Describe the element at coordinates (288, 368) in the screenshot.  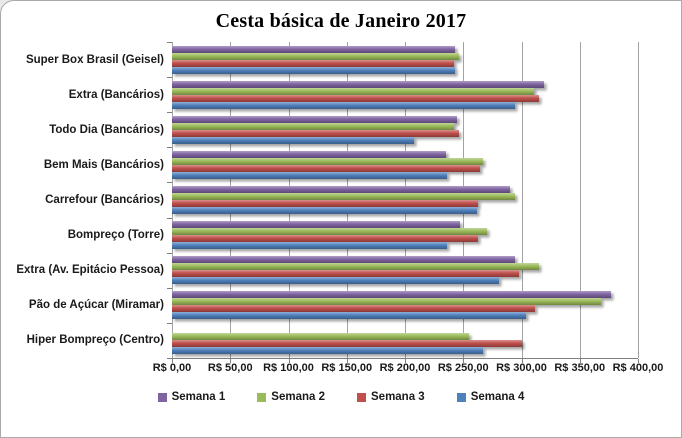
I see `x-axis-label: R$ 100,00` at that location.